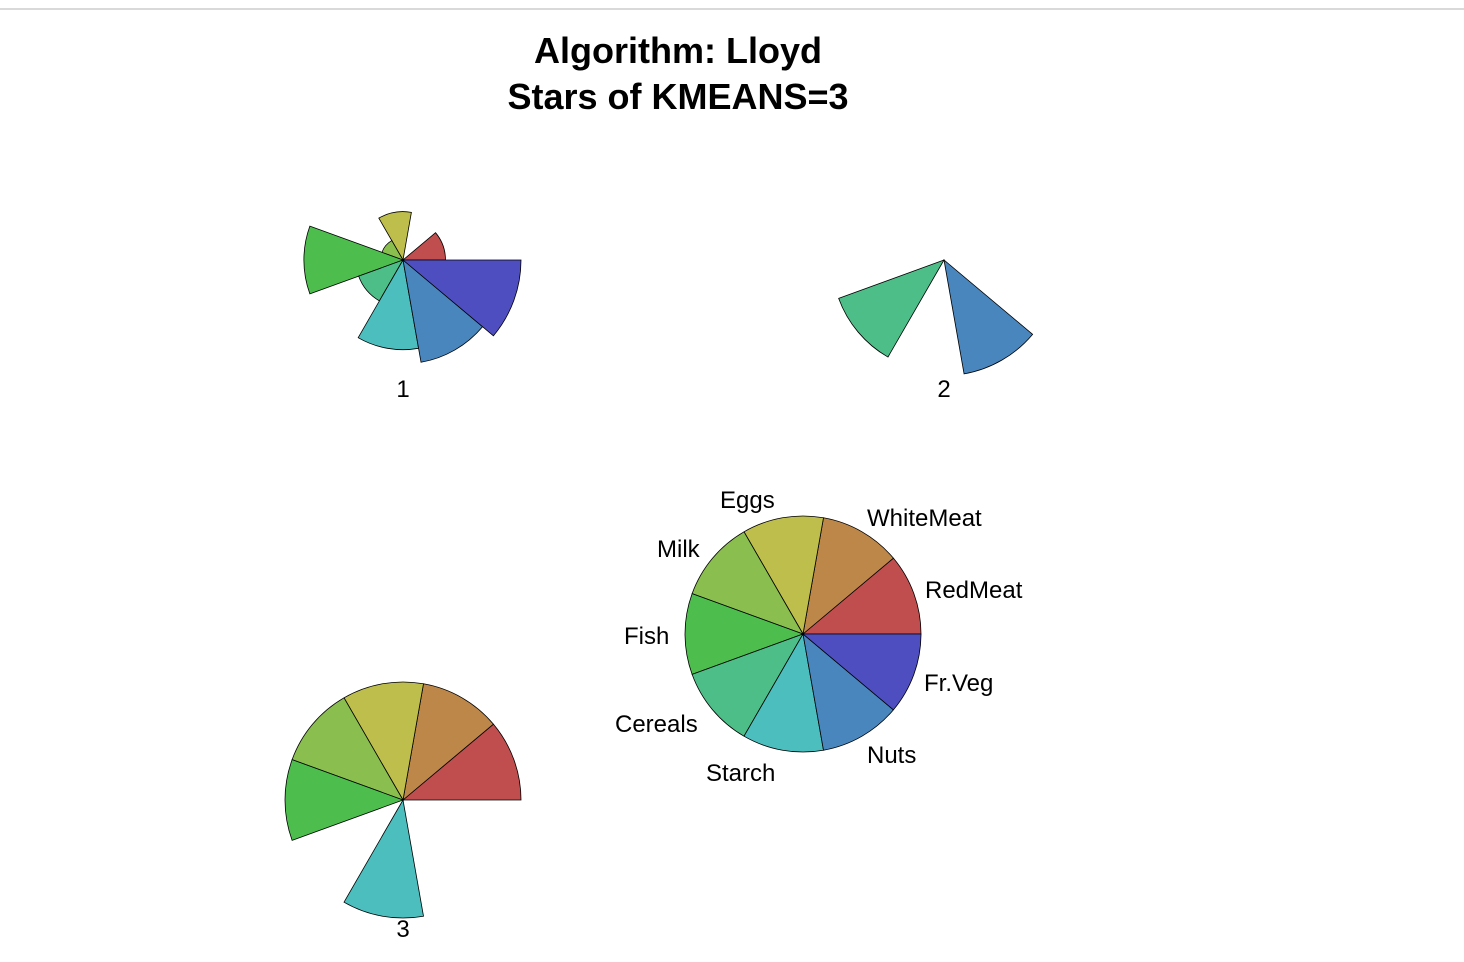  I want to click on key-label-eggs: Eggs, so click(747, 500).